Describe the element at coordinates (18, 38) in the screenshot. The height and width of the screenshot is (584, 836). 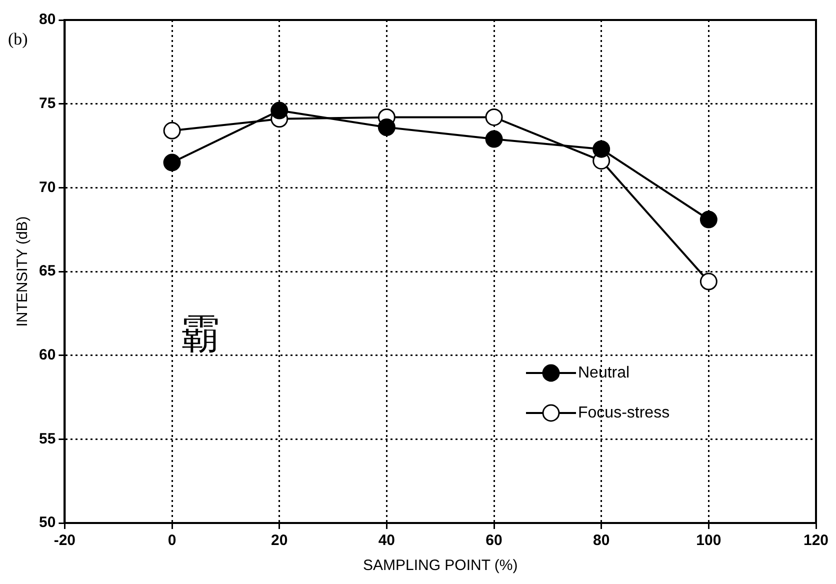
I see `text: (b)` at that location.